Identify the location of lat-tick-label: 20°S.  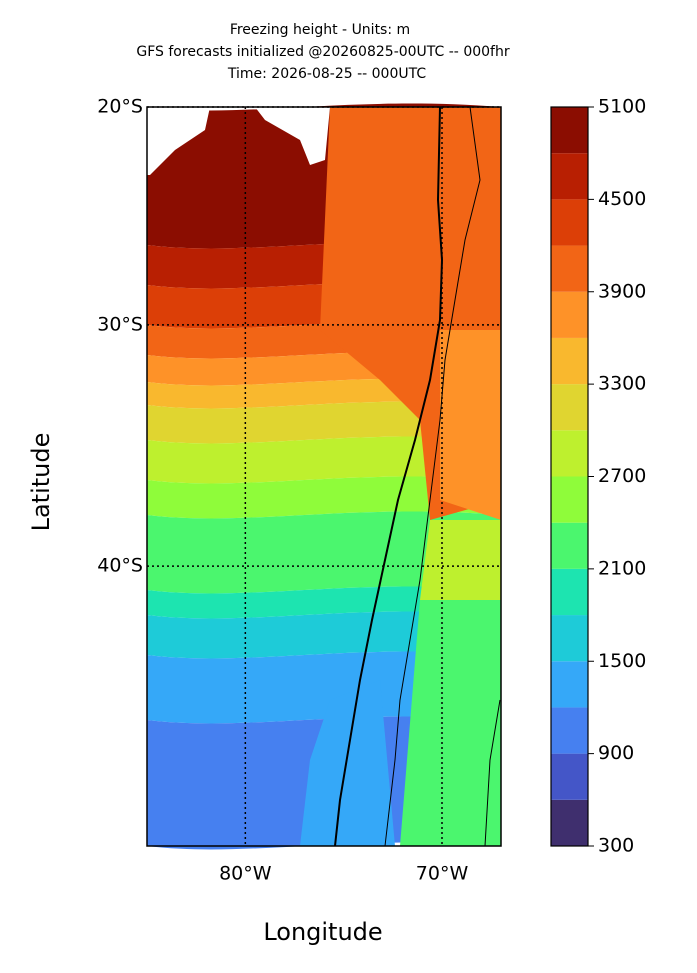
(120, 107).